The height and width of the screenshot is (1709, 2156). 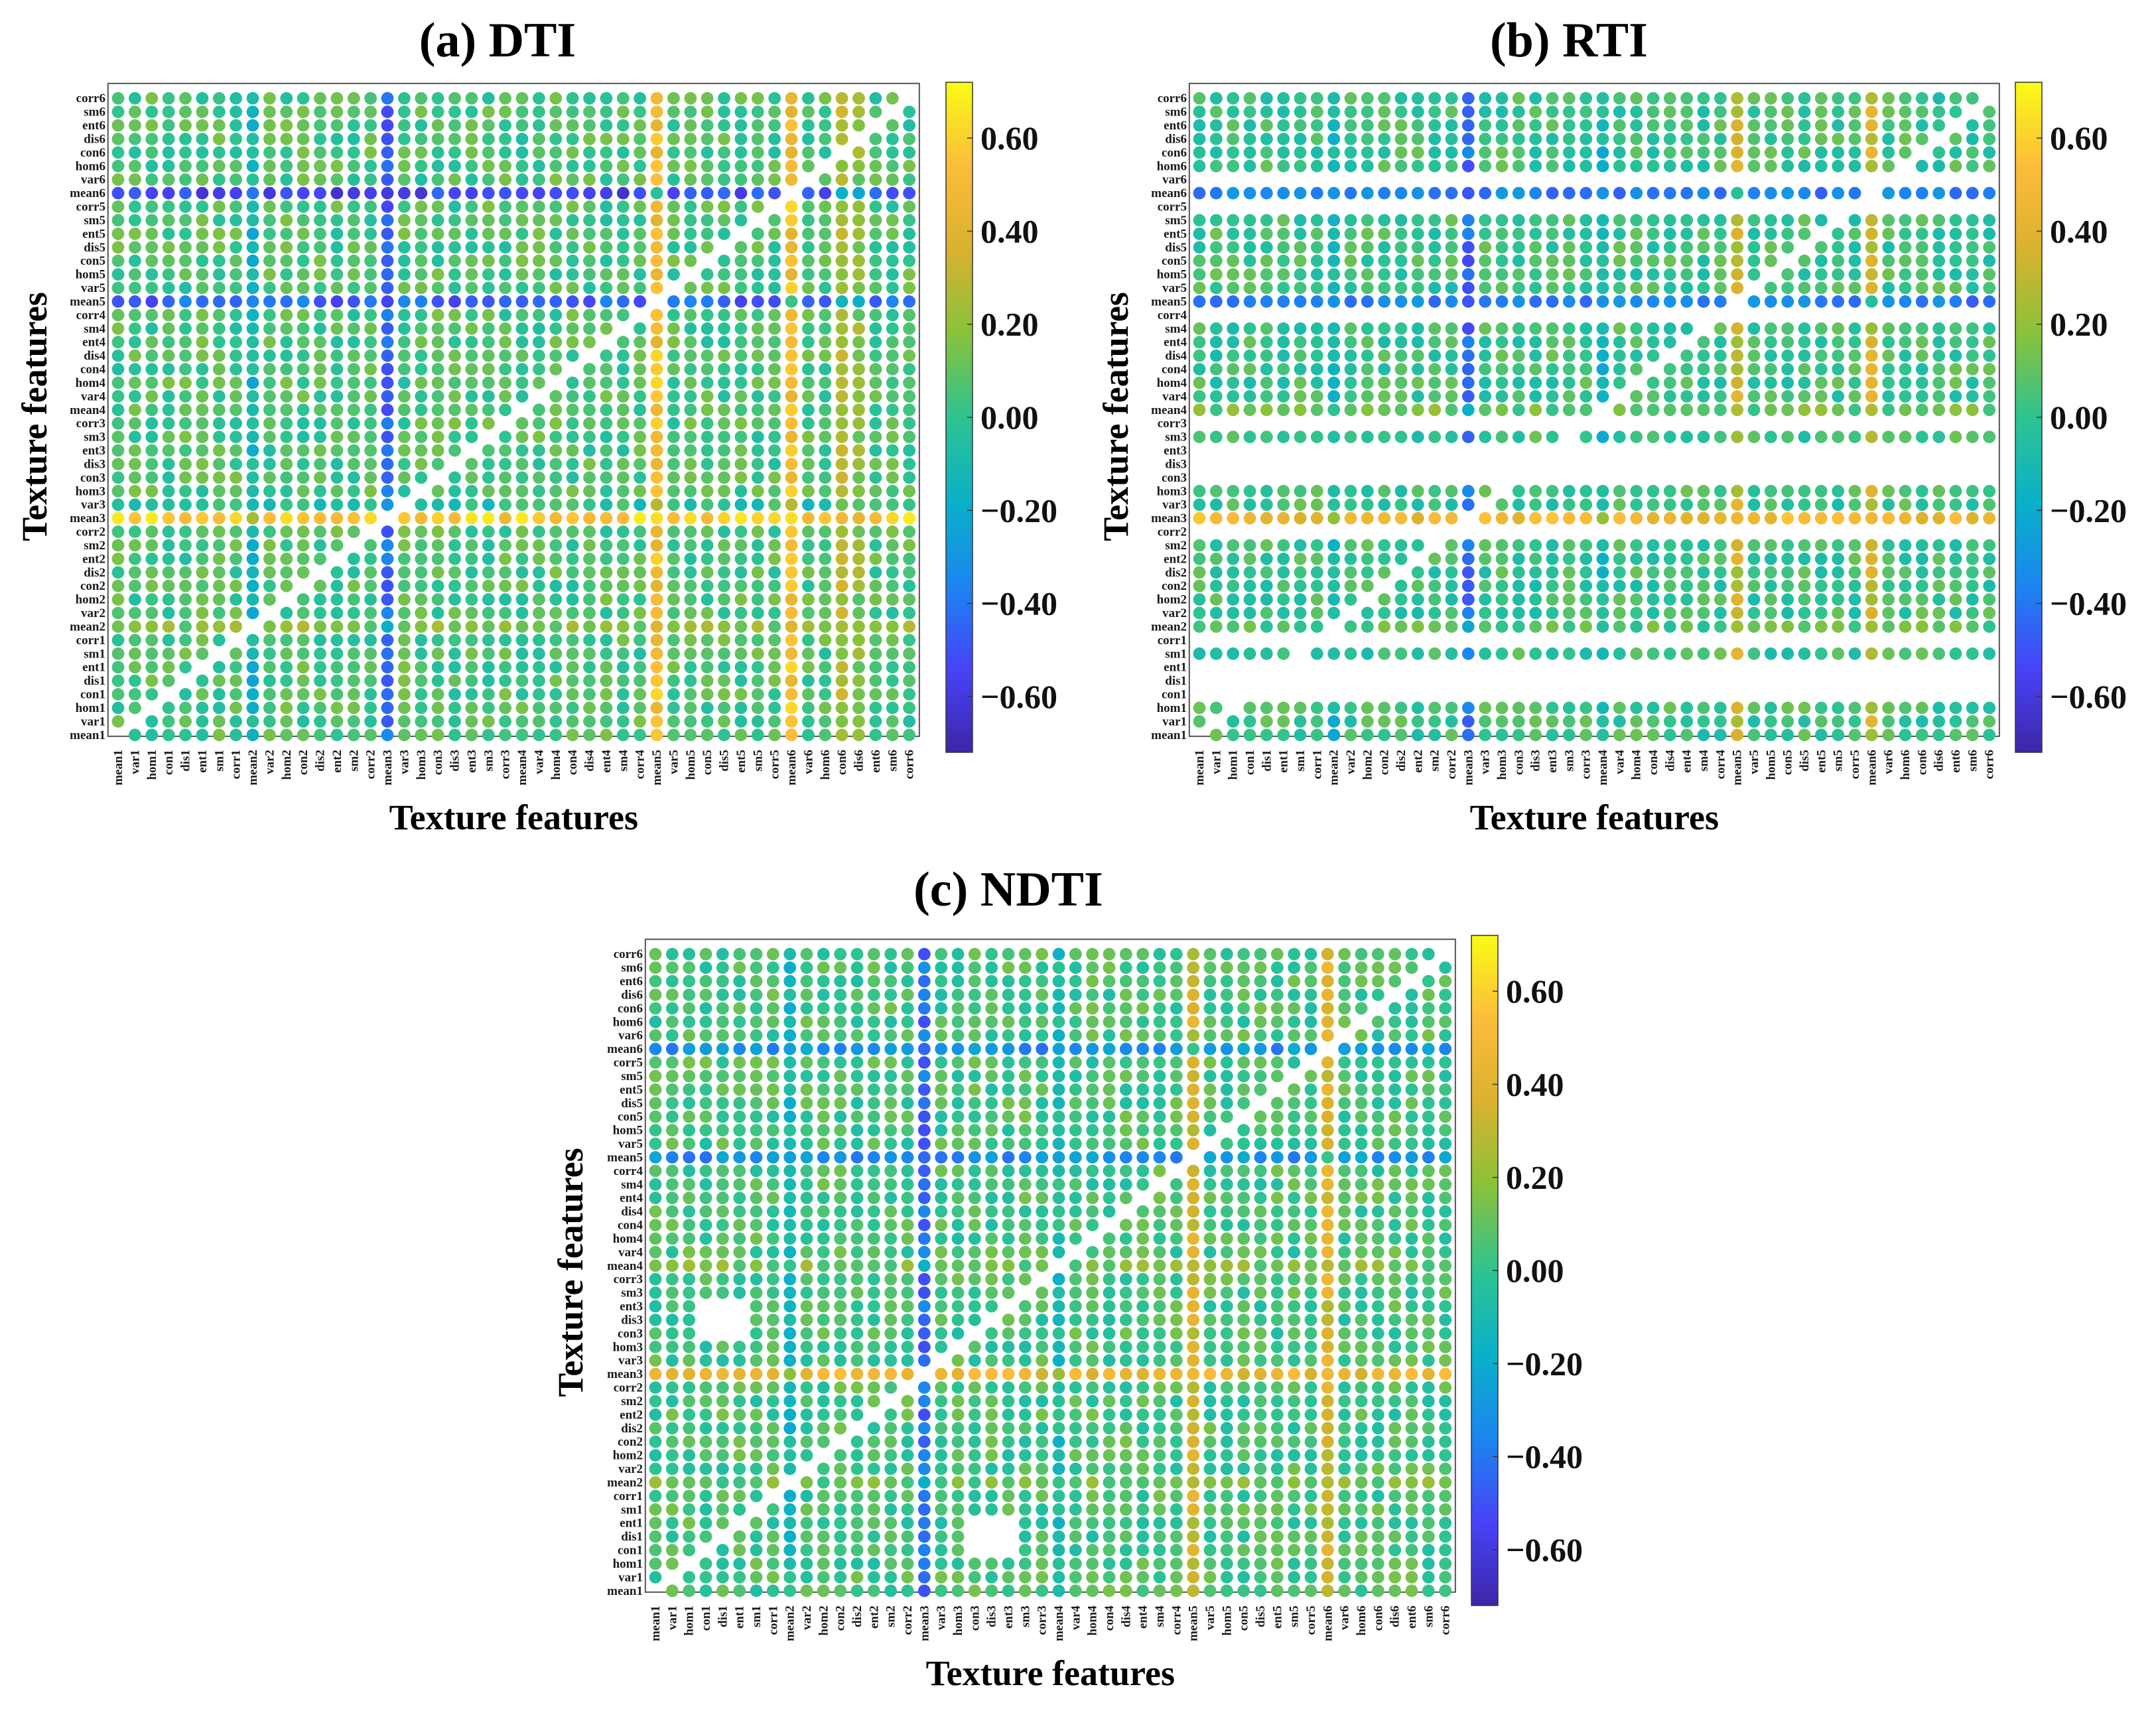 I want to click on cell-var1-con1, so click(x=1249, y=721).